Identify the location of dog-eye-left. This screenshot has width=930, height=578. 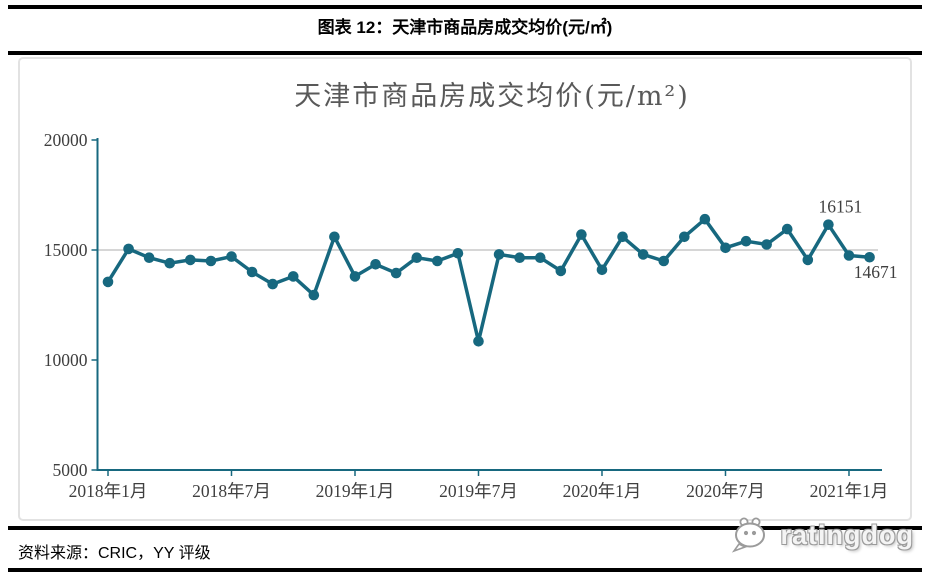
(745, 533).